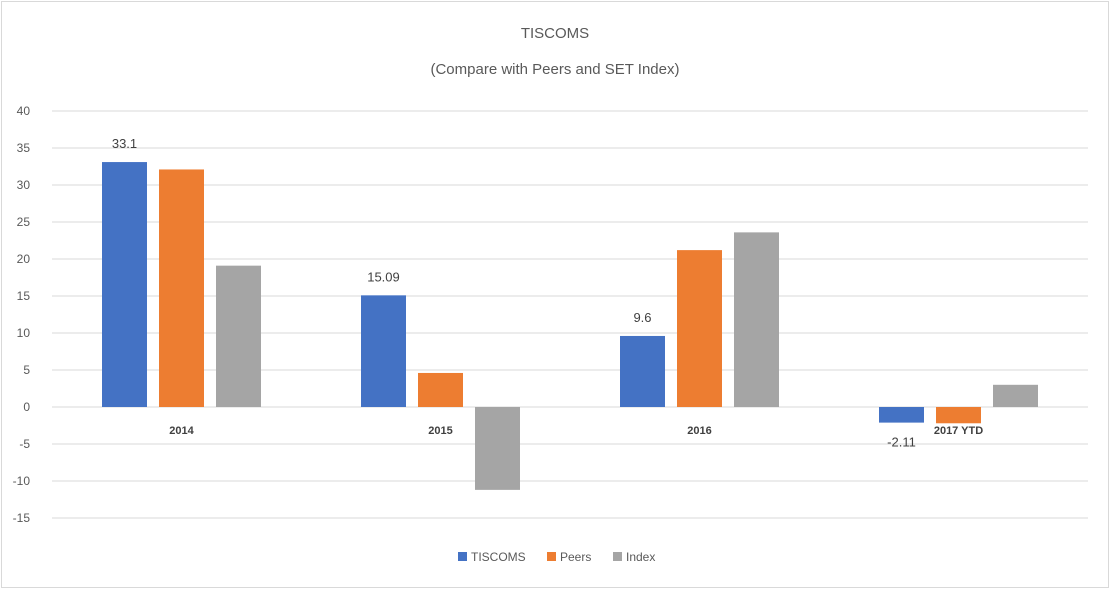 Image resolution: width=1110 pixels, height=589 pixels. What do you see at coordinates (124, 143) in the screenshot?
I see `data-label: 33.1` at bounding box center [124, 143].